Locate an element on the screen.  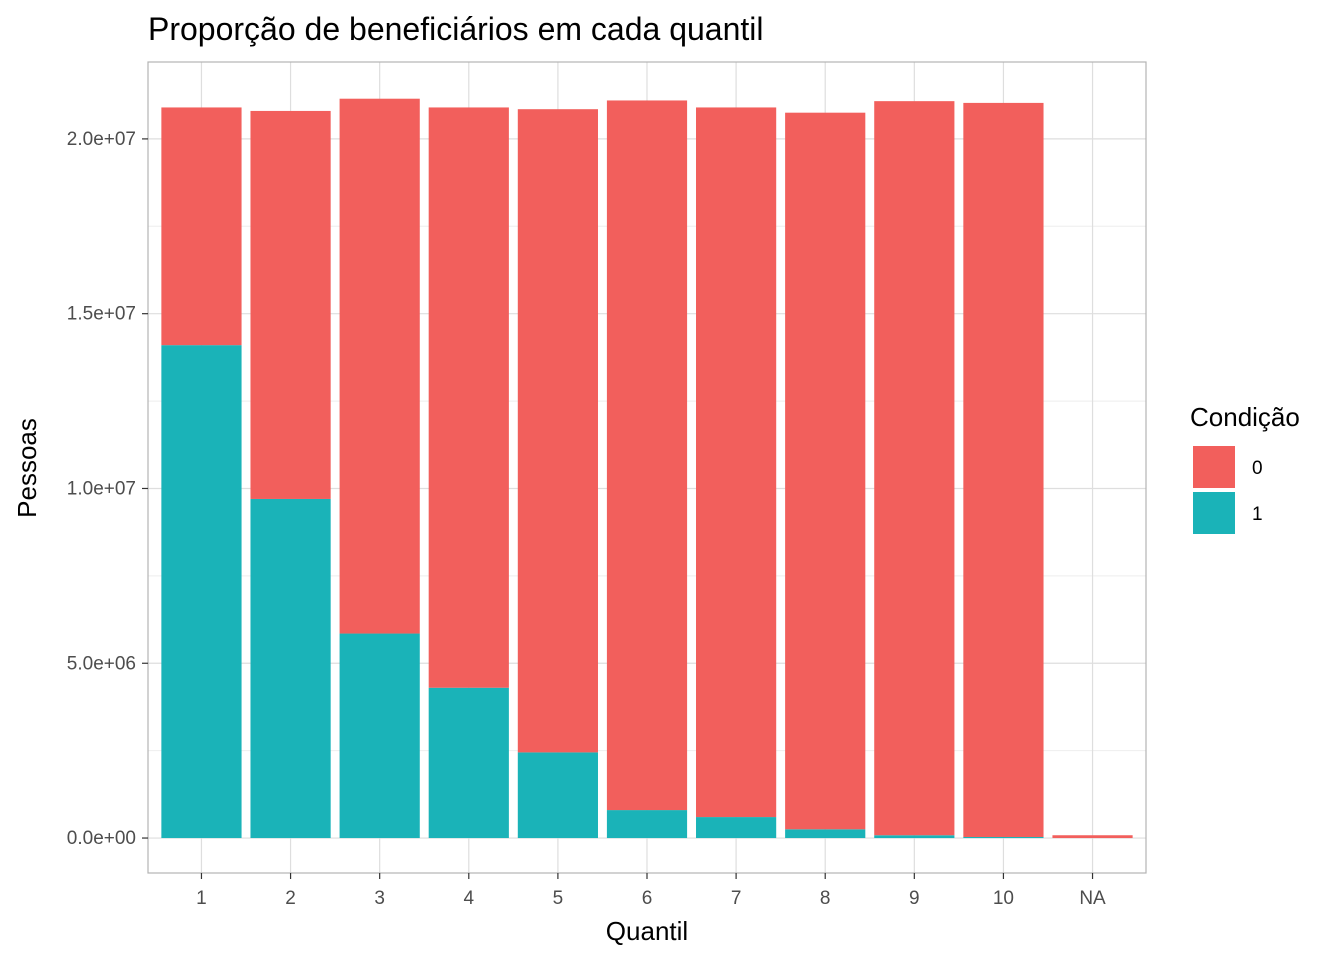
bar-cond-1-q10 is located at coordinates (1003, 837).